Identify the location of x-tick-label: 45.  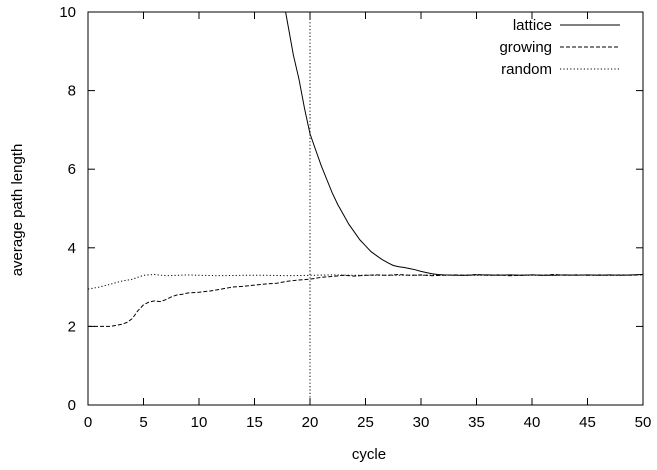
(587, 422).